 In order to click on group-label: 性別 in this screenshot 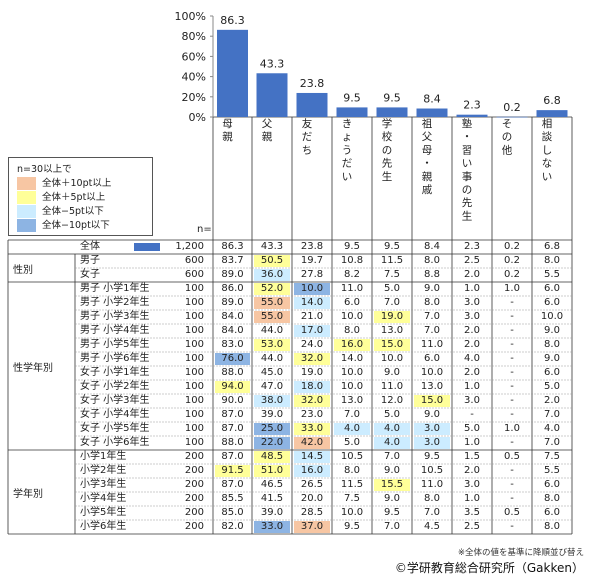, I will do `click(23, 270)`.